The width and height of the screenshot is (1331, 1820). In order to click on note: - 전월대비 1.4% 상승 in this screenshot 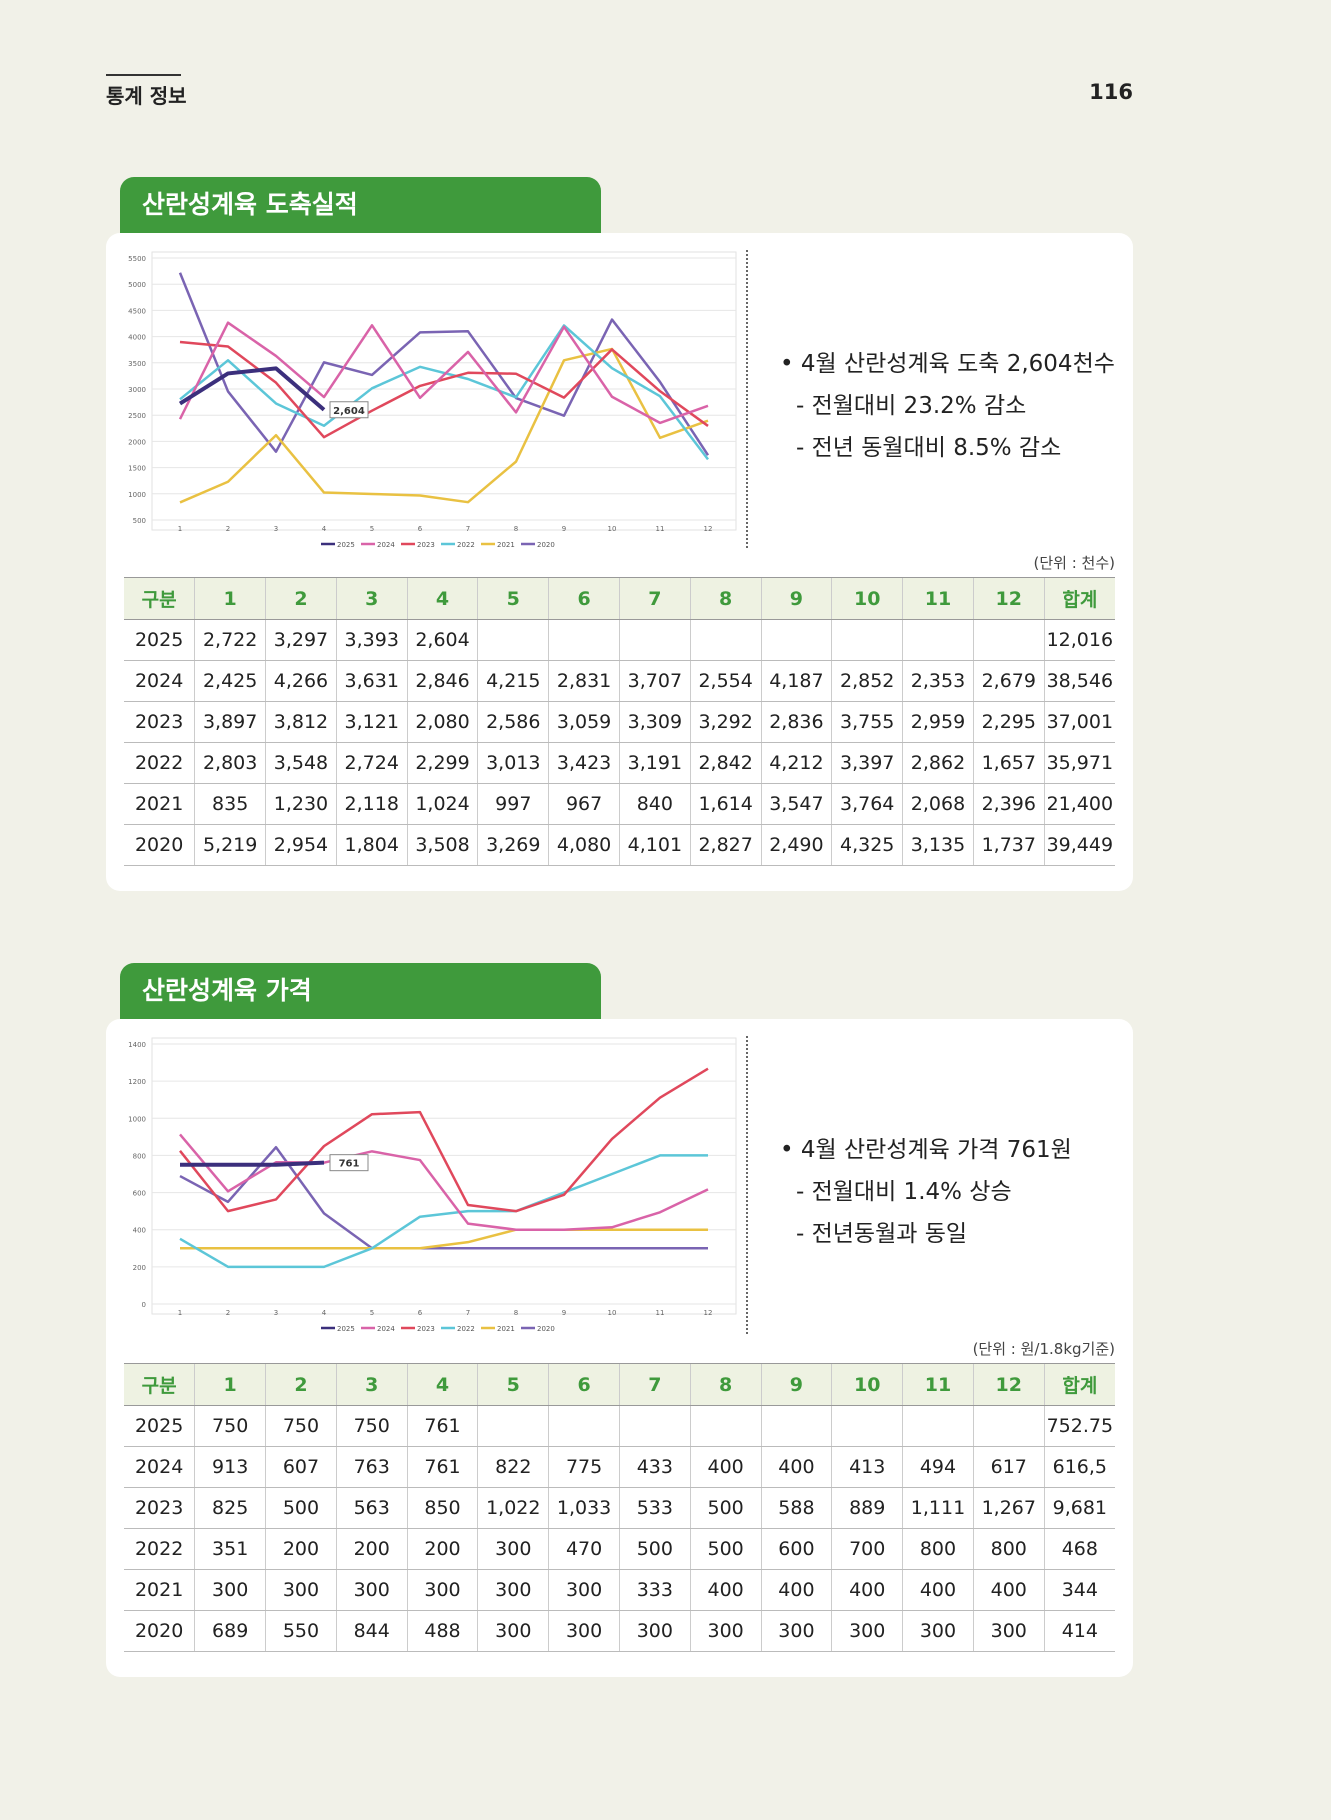, I will do `click(904, 1192)`.